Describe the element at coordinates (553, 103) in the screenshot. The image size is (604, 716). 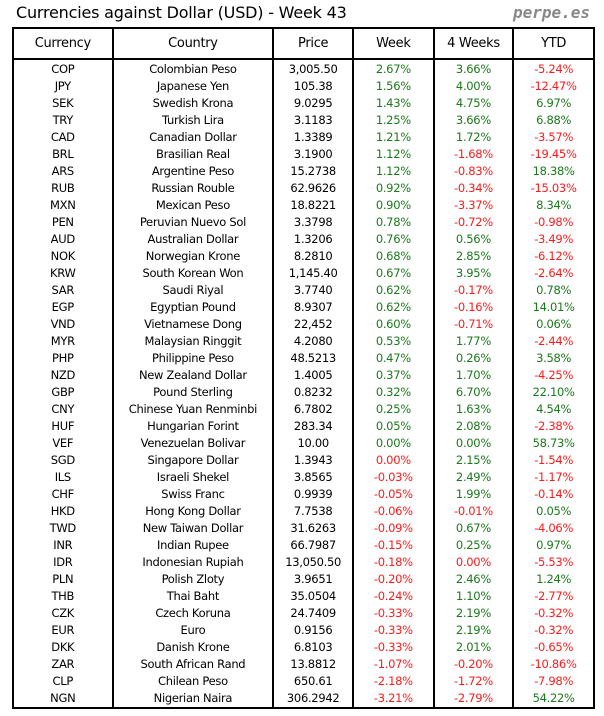
I see `ytd-change: 6.97%` at that location.